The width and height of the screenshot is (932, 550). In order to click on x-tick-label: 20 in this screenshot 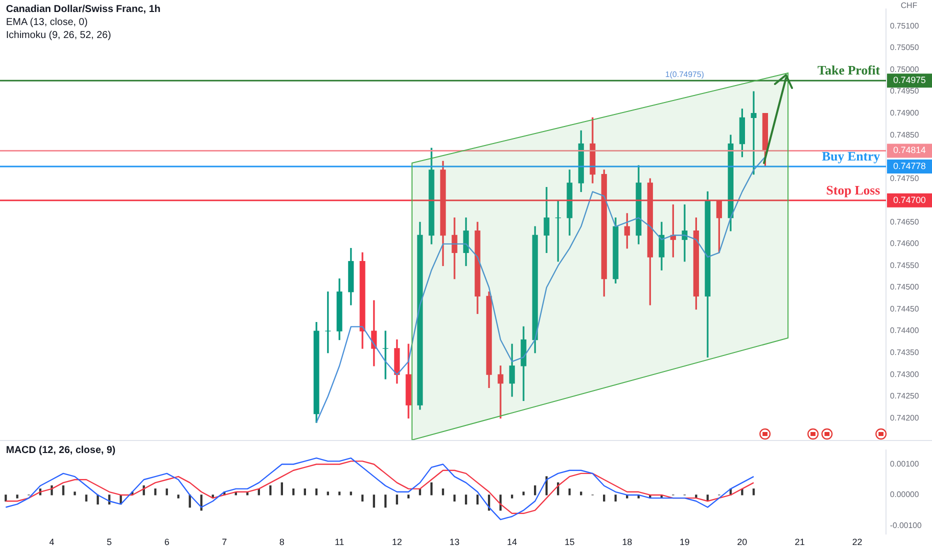, I will do `click(742, 541)`.